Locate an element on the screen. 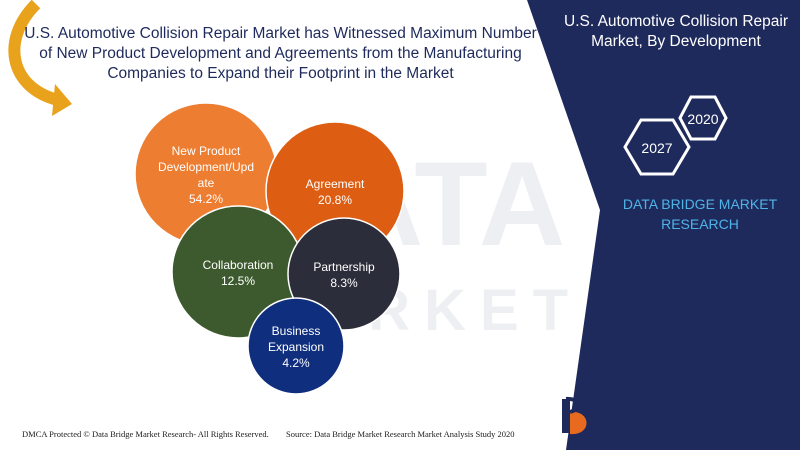 This screenshot has width=800, height=450. logo-main: DATA BRIDGE is located at coordinates (648, 410).